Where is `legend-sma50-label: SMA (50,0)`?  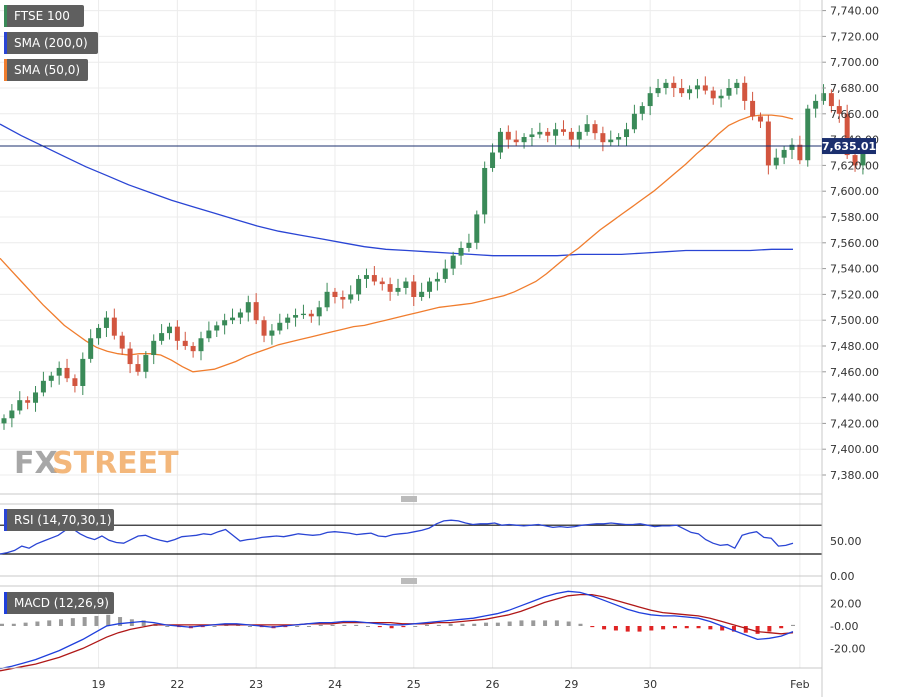
legend-sma50-label: SMA (50,0) is located at coordinates (47, 70).